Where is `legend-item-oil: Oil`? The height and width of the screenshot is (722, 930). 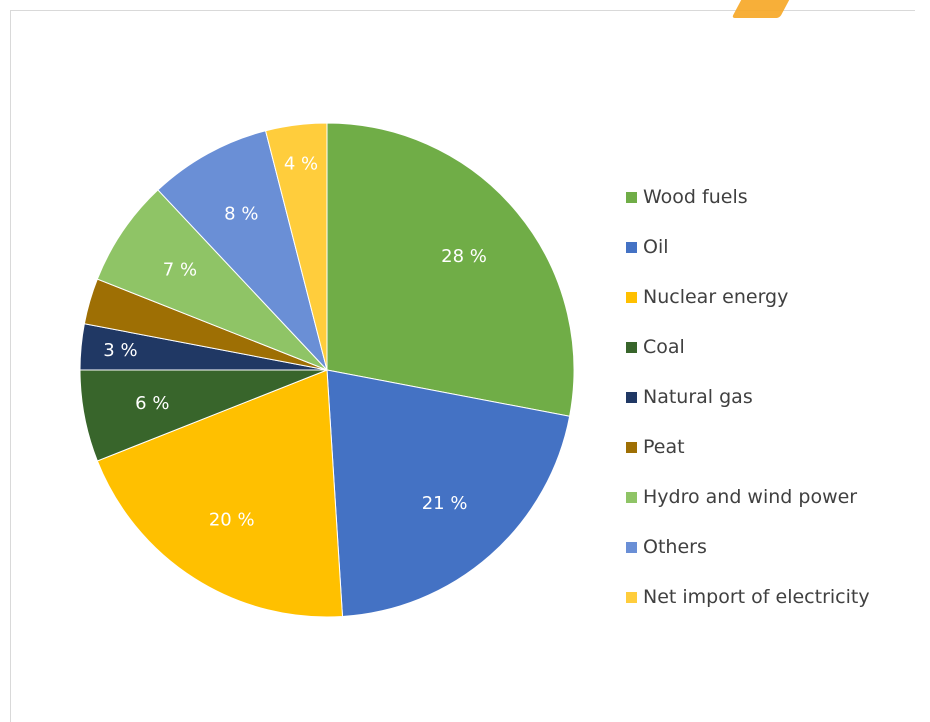
legend-item-oil: Oil is located at coordinates (748, 247).